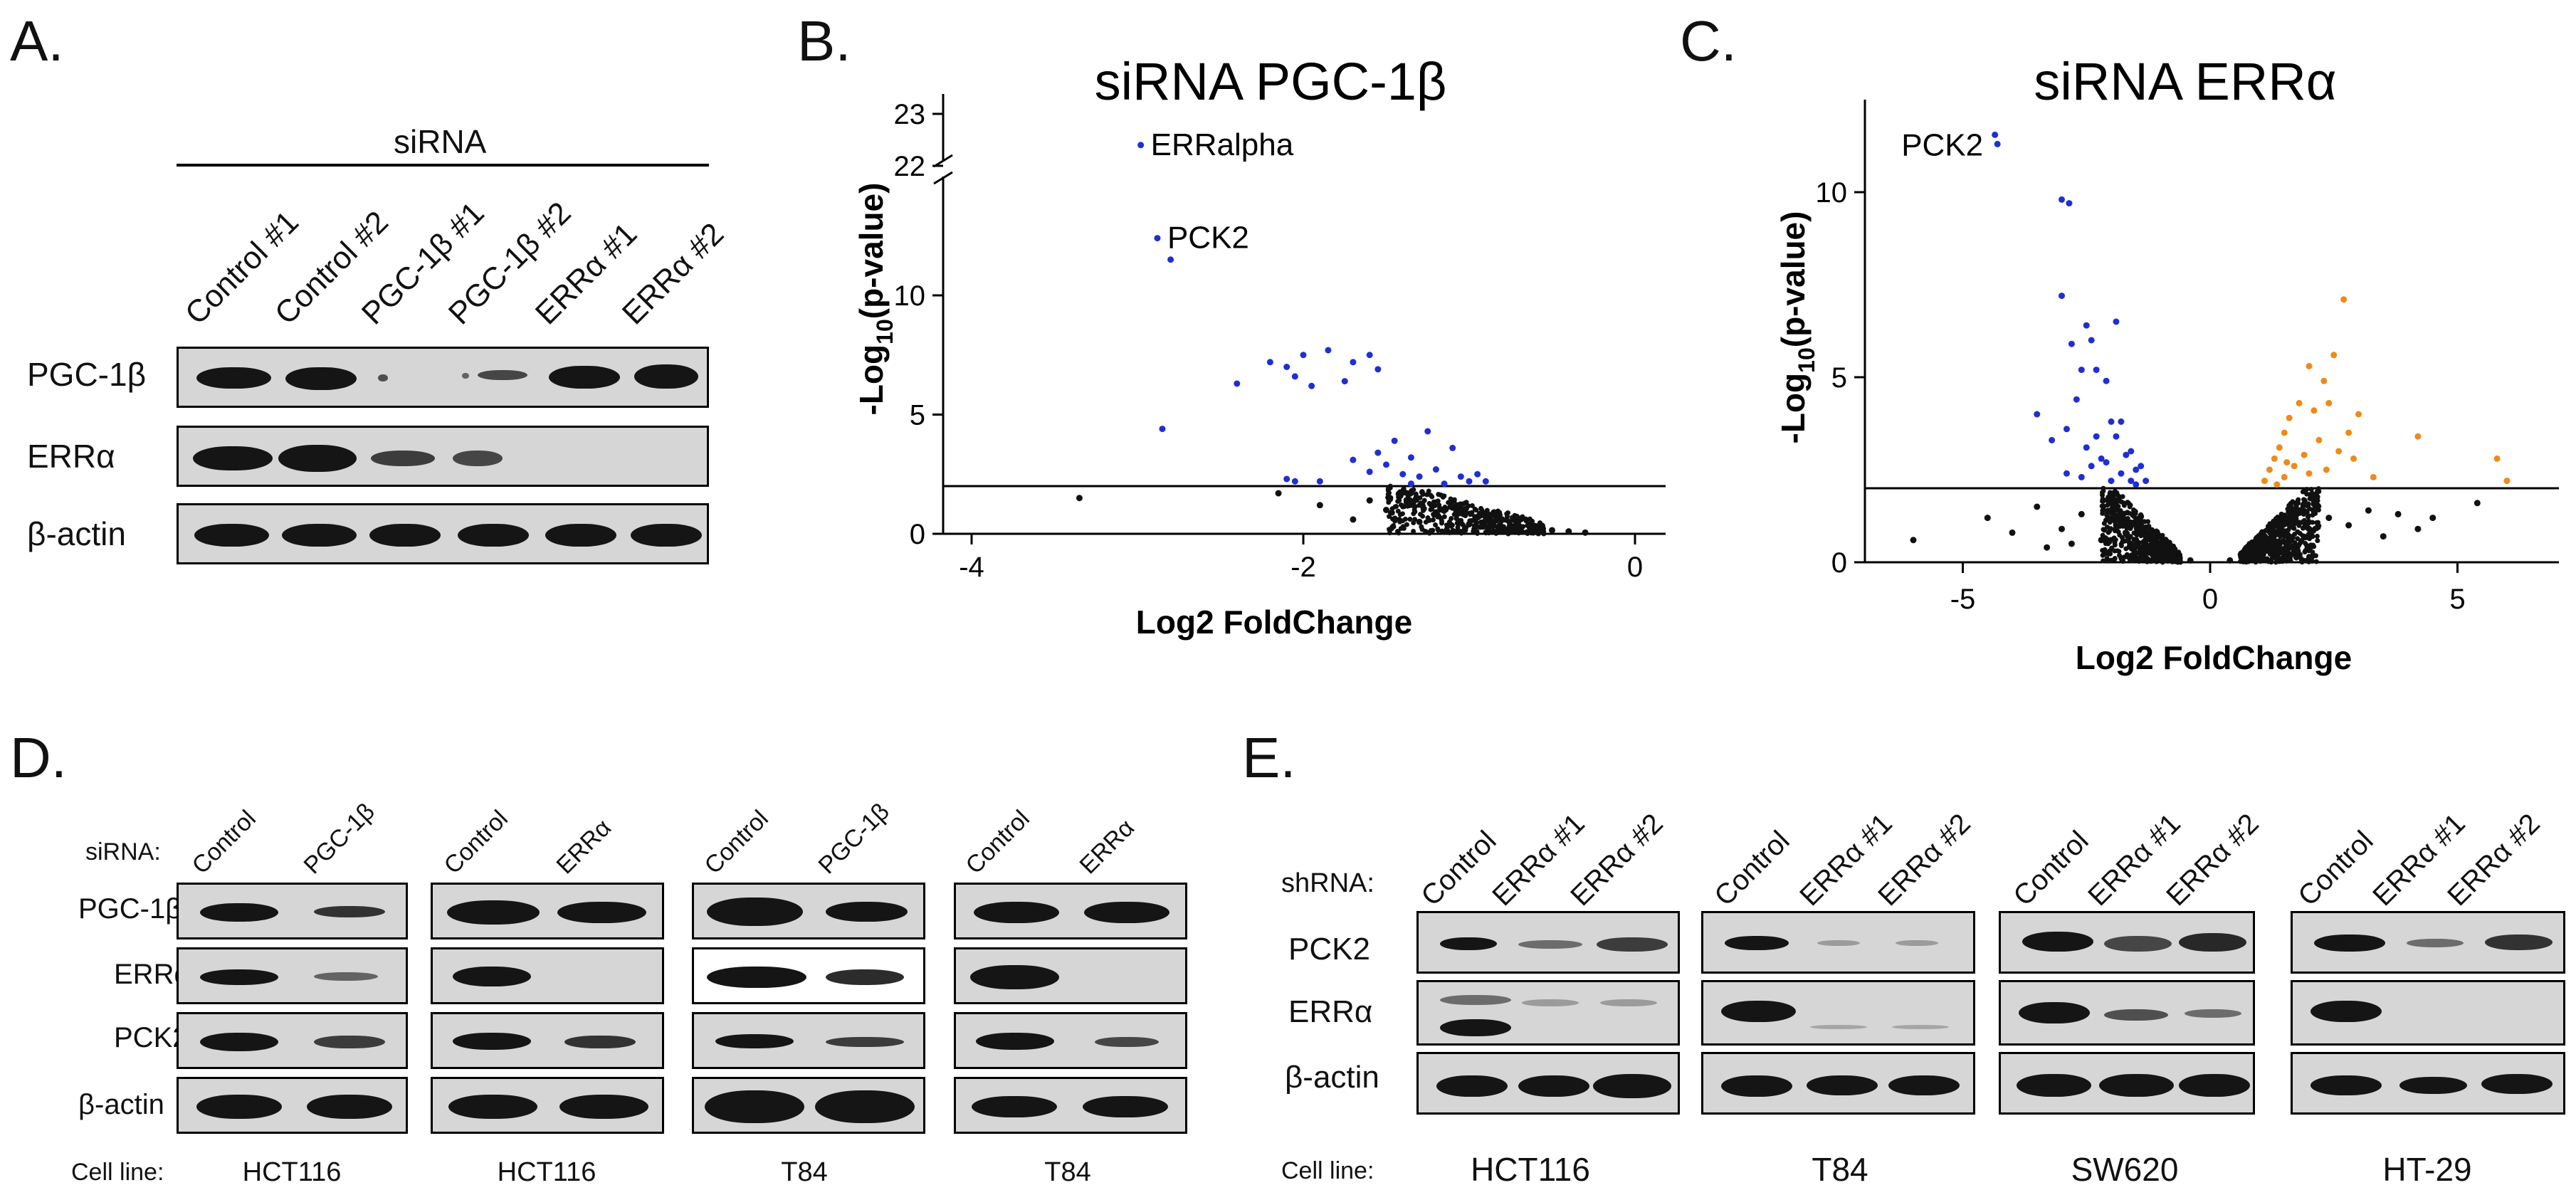 The width and height of the screenshot is (2576, 1195). Describe the element at coordinates (1635, 567) in the screenshot. I see `panel-b-xtick-label: 0` at that location.